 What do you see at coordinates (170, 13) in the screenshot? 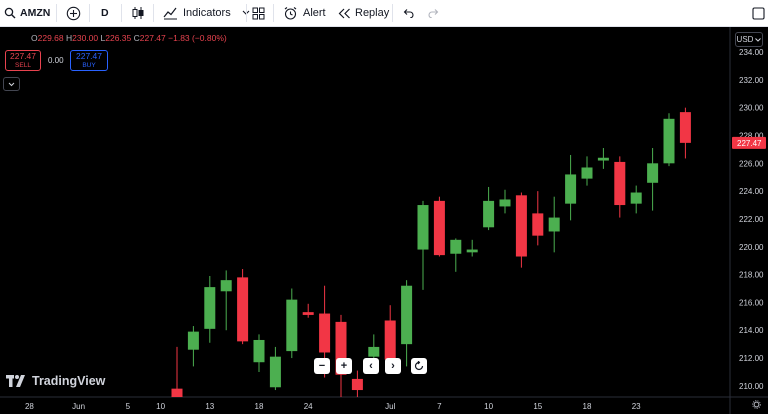
I see `indicators-icon` at bounding box center [170, 13].